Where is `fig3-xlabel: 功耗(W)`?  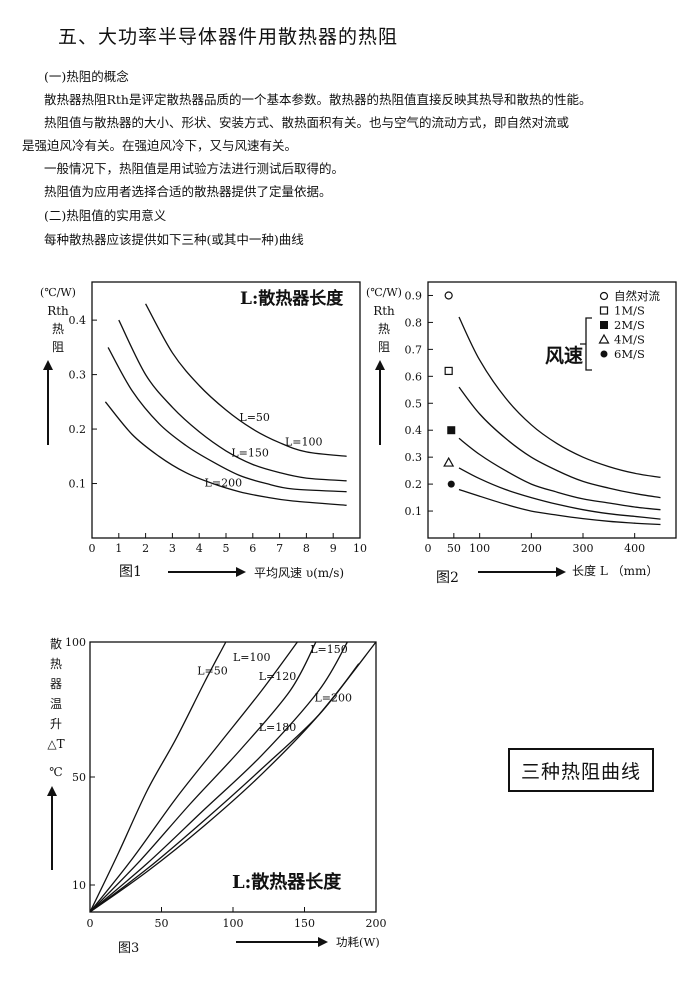
fig3-xlabel: 功耗(W) is located at coordinates (358, 942).